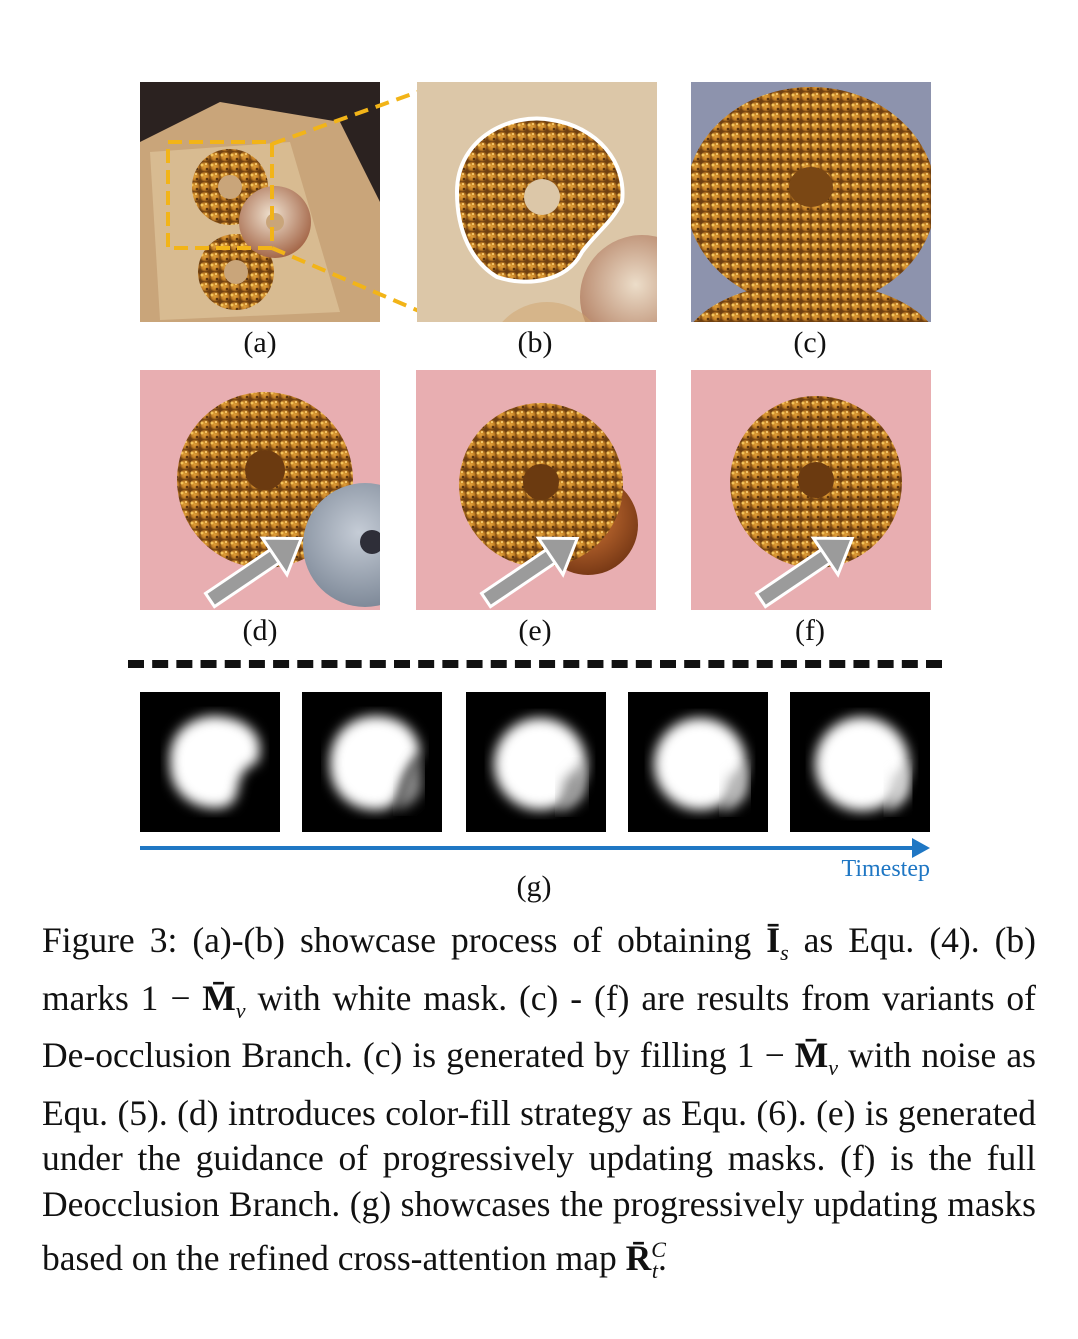 Image resolution: width=1078 pixels, height=1339 pixels. What do you see at coordinates (537, 202) in the screenshot?
I see `panel-b-image` at bounding box center [537, 202].